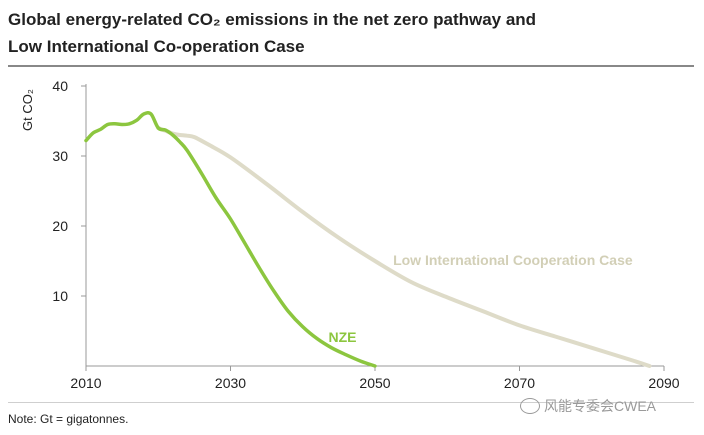 This screenshot has height=435, width=704. I want to click on y-tick-label: 10, so click(60, 296).